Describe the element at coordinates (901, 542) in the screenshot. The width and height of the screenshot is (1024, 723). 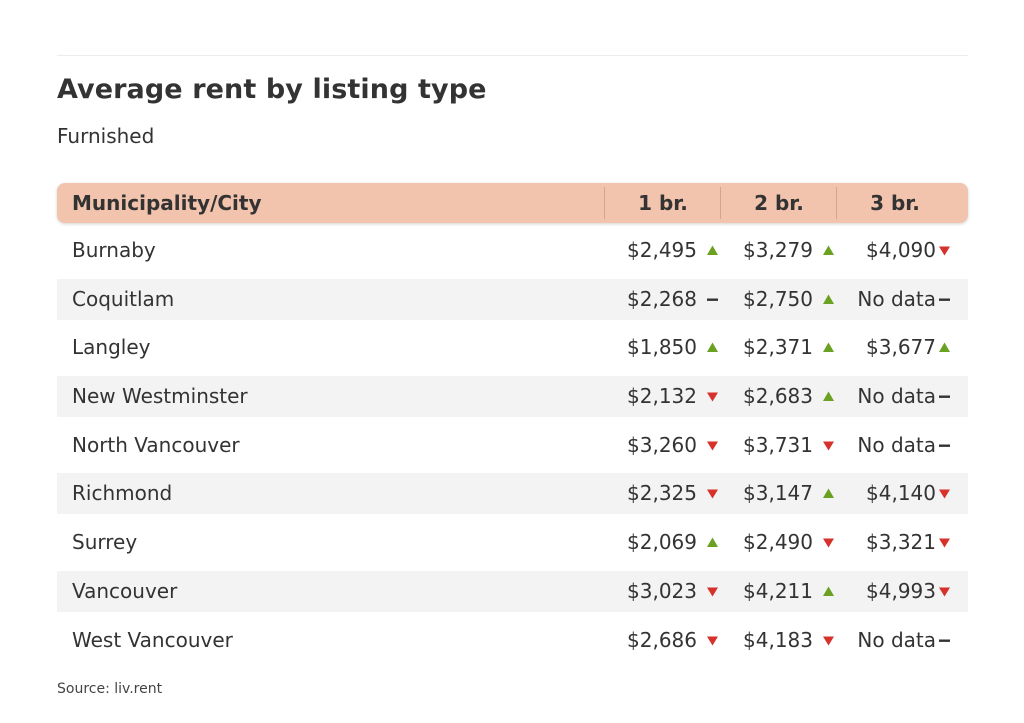
I see `rent-value: $3,321` at that location.